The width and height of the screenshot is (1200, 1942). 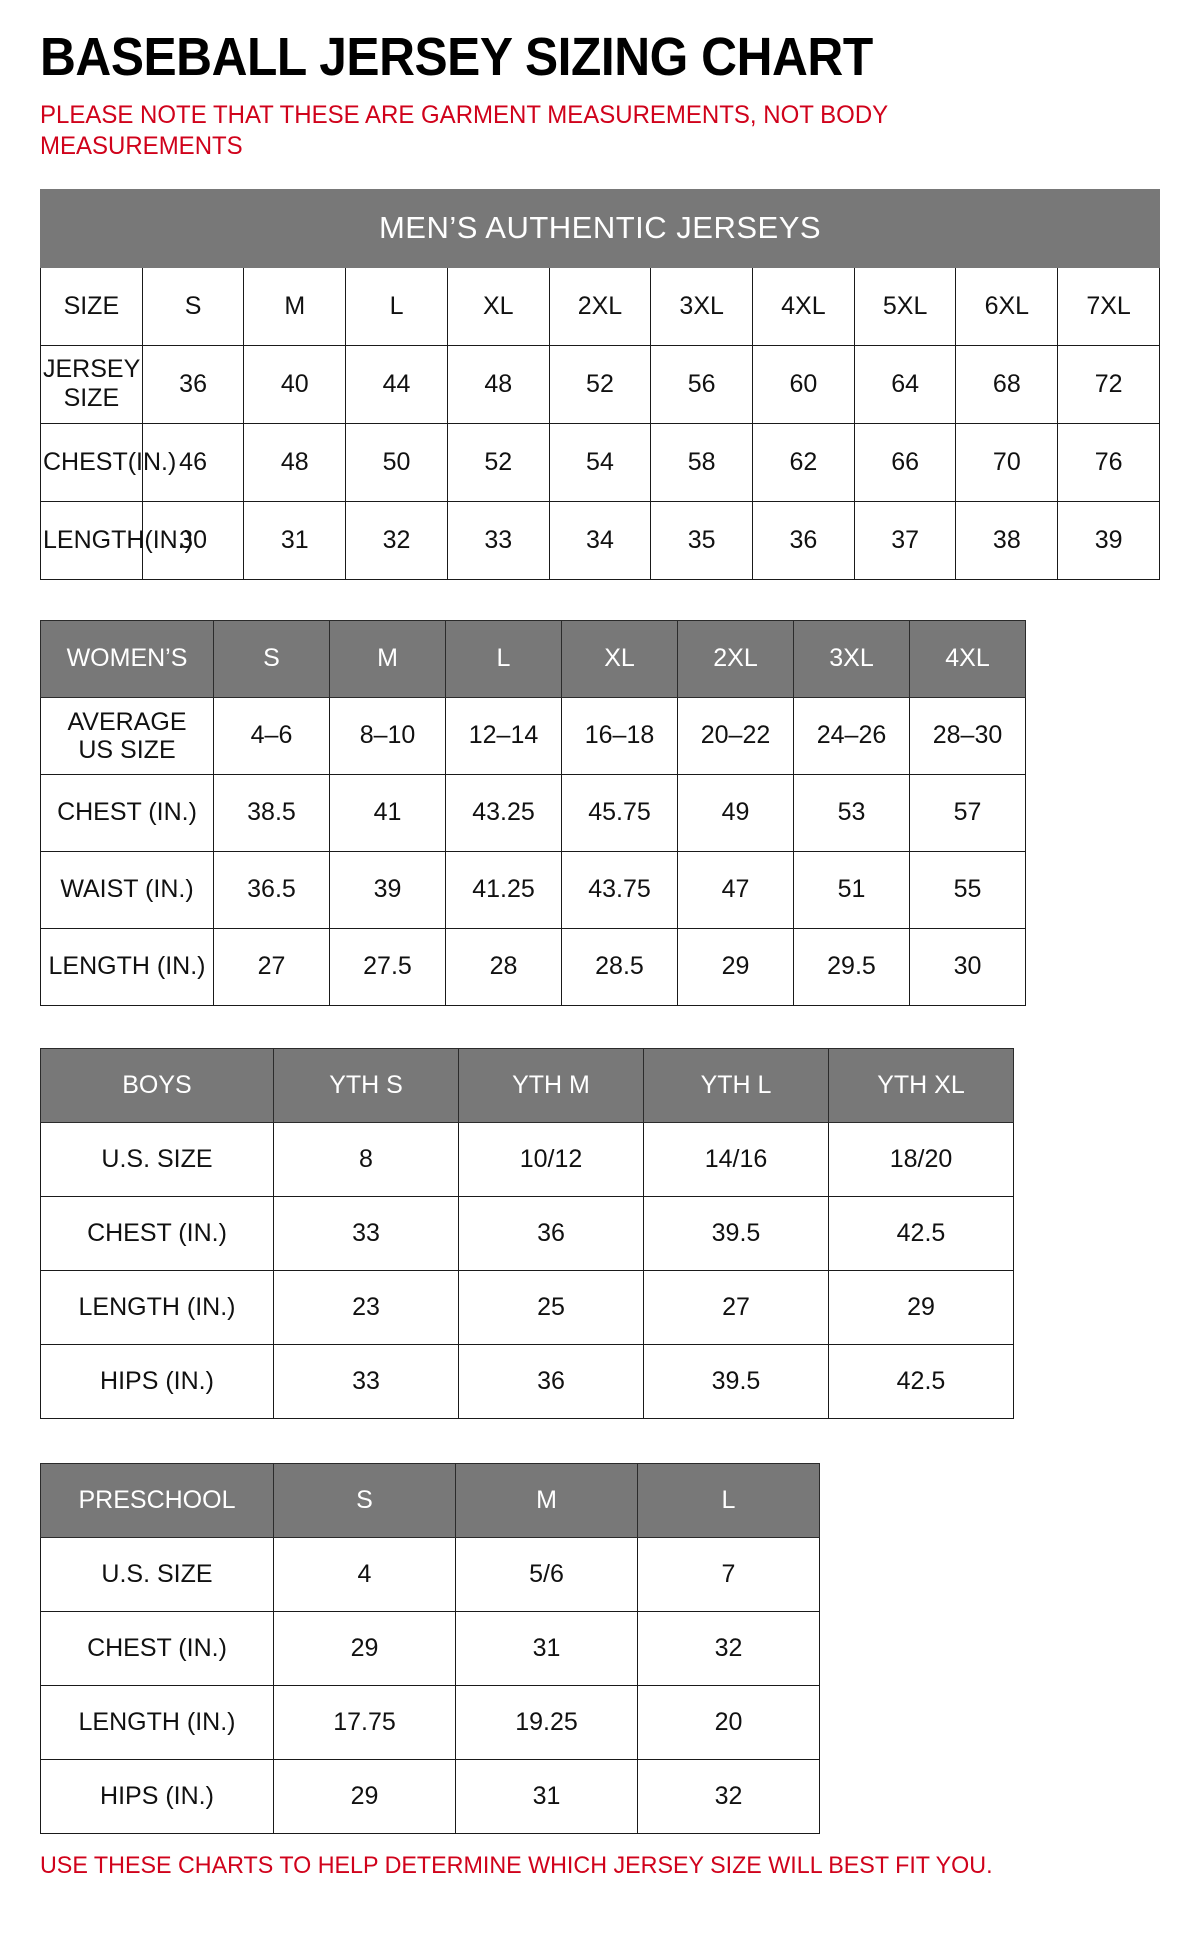 What do you see at coordinates (430, 1500) in the screenshot?
I see `table-header-row: PRESCHOOL S M L` at bounding box center [430, 1500].